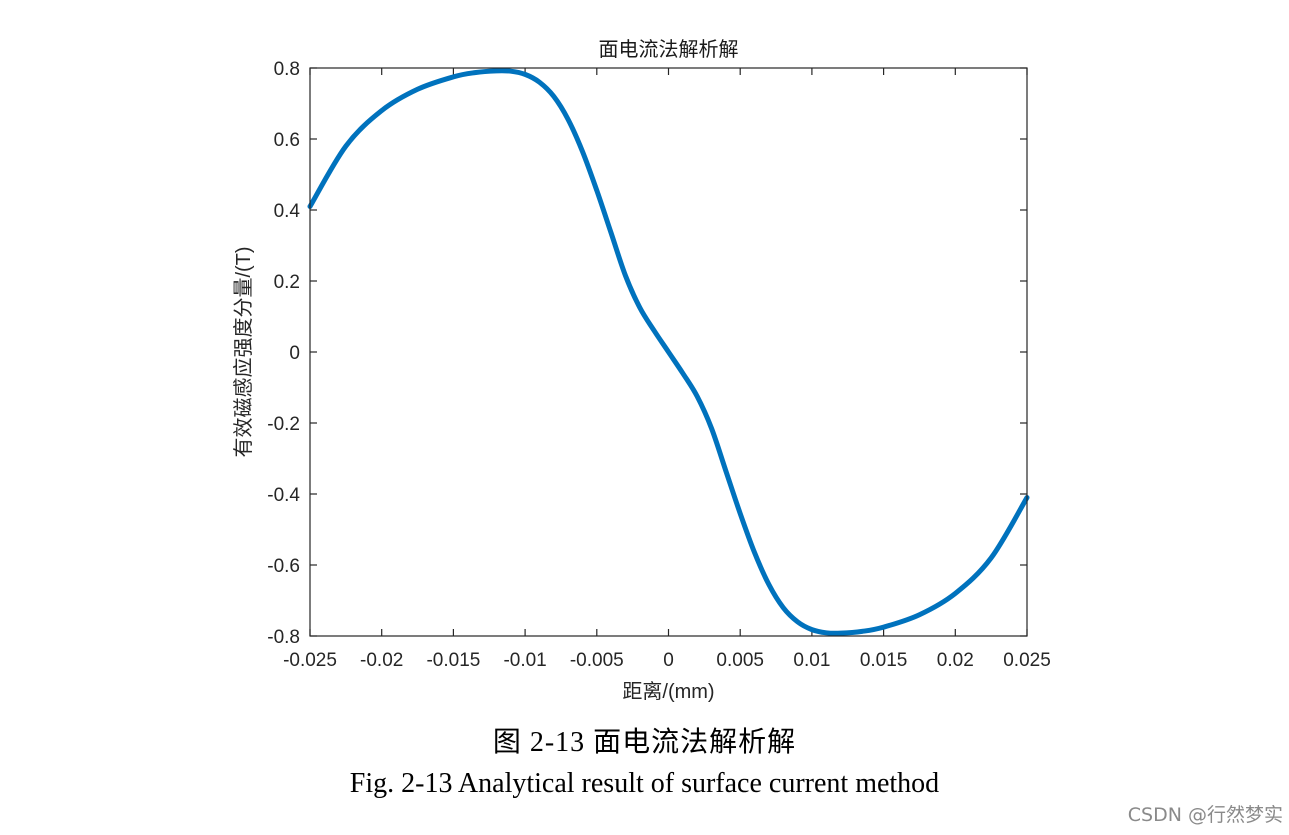 The width and height of the screenshot is (1289, 835). I want to click on x-tick-label: 0.01, so click(811, 660).